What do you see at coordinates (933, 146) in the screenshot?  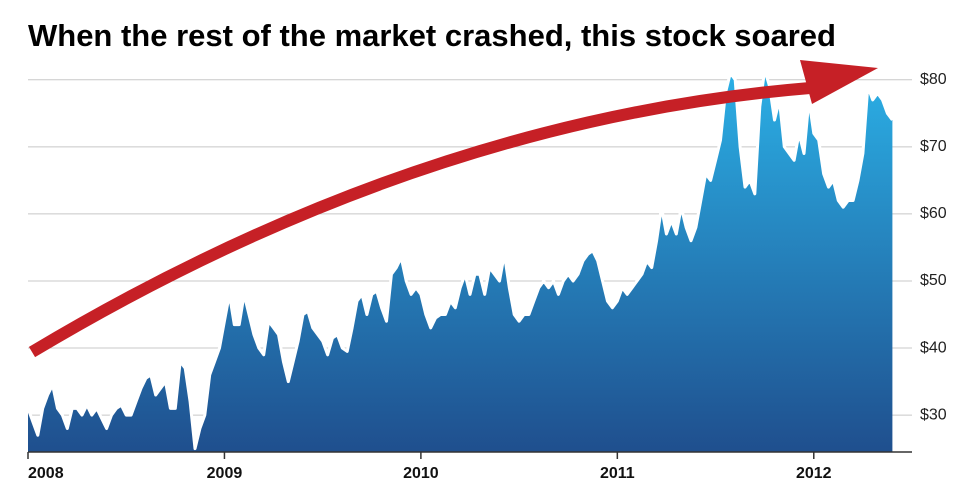 I see `y-tick-label: $70` at bounding box center [933, 146].